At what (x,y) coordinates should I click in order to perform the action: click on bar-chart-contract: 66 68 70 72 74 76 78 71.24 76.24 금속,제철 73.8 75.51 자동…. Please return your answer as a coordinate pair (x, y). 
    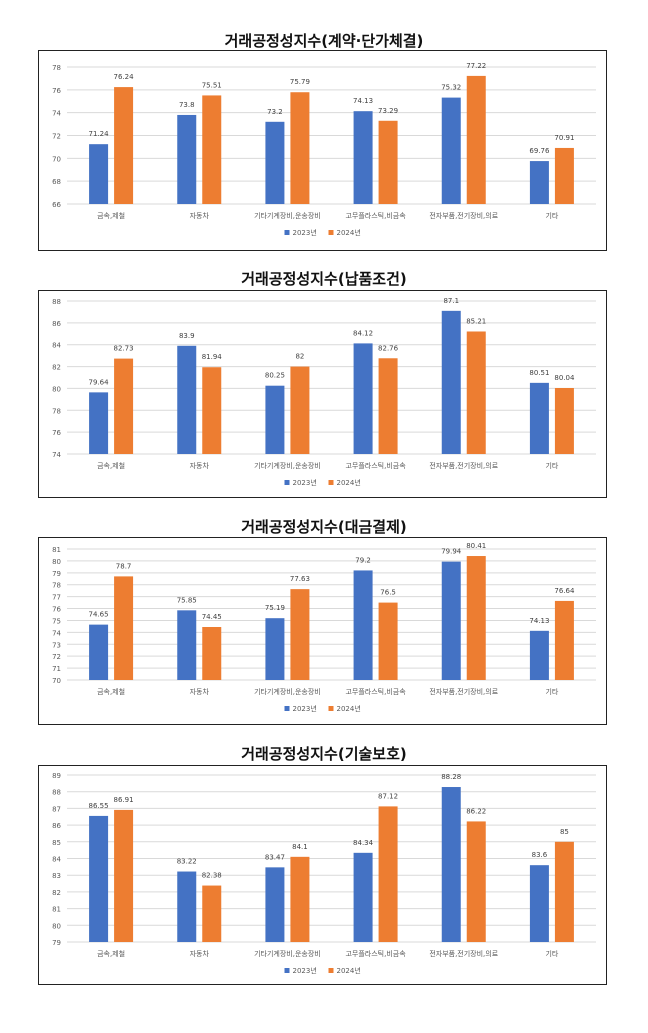
    Looking at the image, I should click on (324, 149).